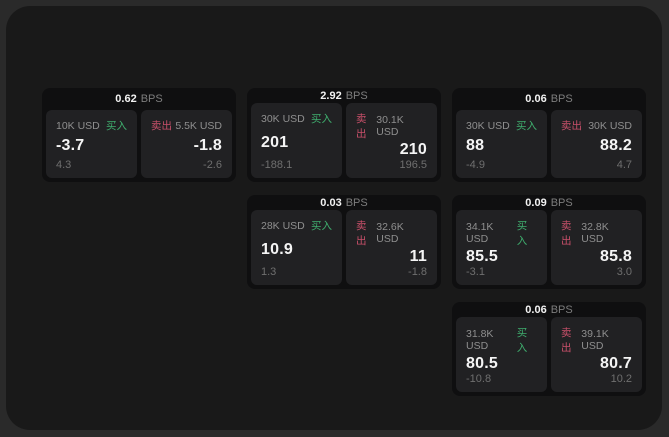 The image size is (669, 437). What do you see at coordinates (624, 272) in the screenshot?
I see `sell-delta: 3.0` at bounding box center [624, 272].